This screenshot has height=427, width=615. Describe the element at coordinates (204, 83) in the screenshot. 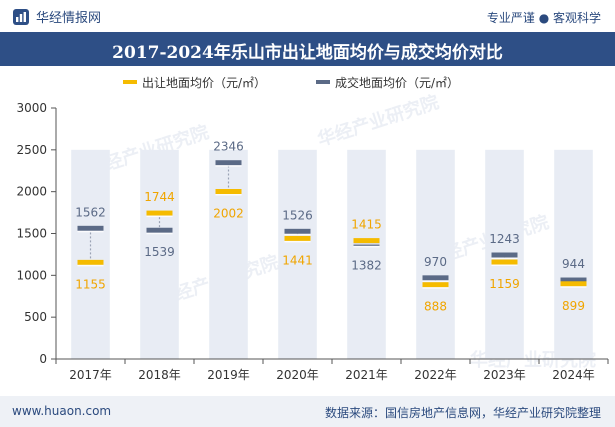

I see `legend-label-transfer: 出让地面均价（元/㎡）` at that location.